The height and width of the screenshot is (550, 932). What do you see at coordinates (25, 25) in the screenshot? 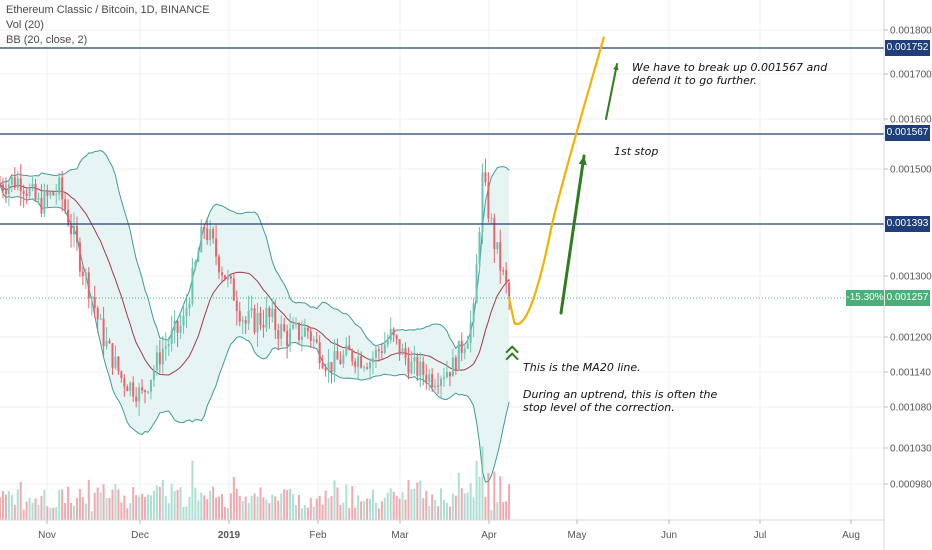
I see `legend-volume: Vol (20)` at bounding box center [25, 25].